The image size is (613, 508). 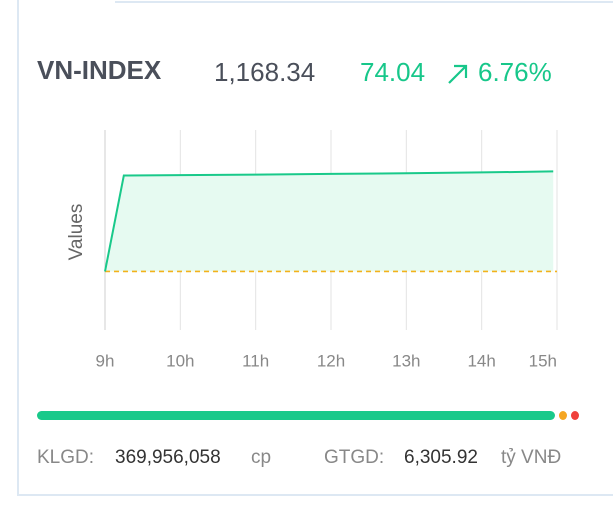 What do you see at coordinates (481, 360) in the screenshot?
I see `x-tick-label: 14h` at bounding box center [481, 360].